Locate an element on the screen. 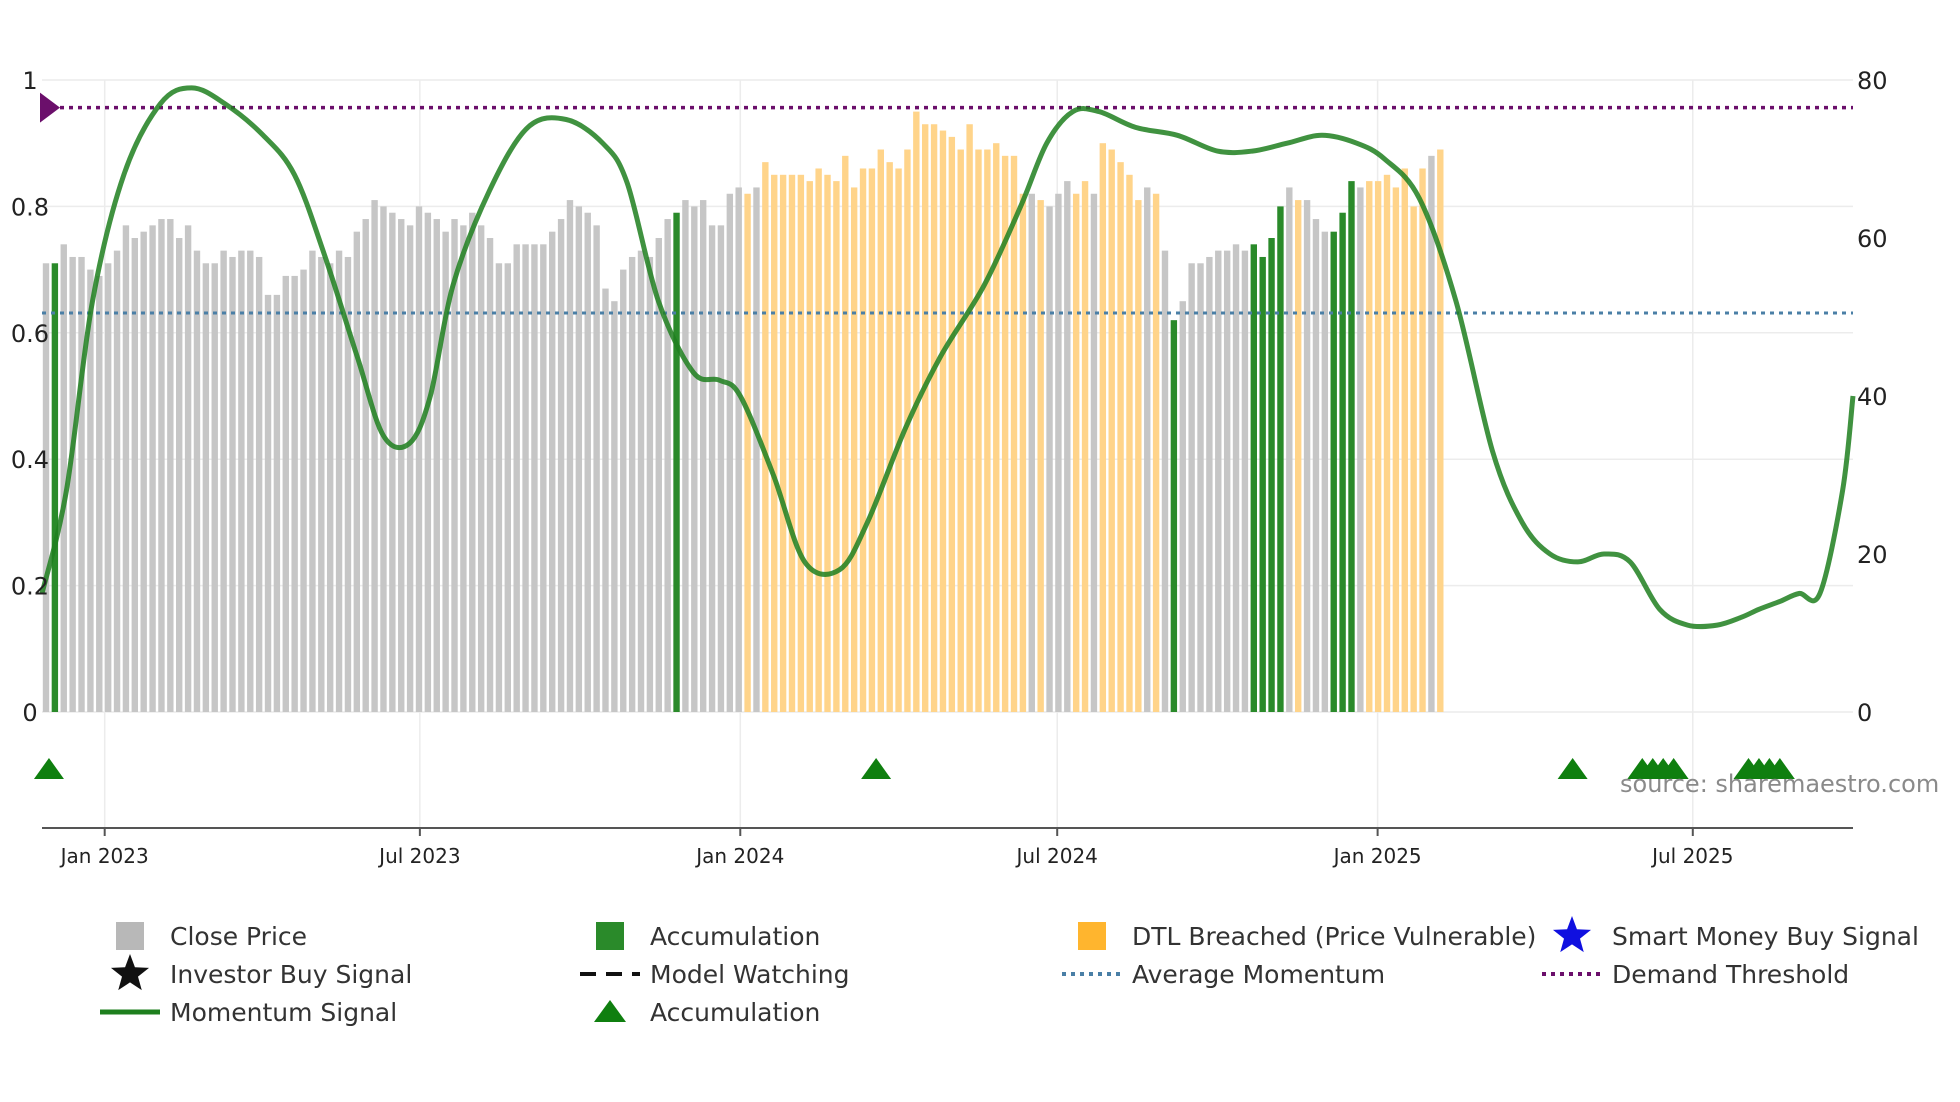 The height and width of the screenshot is (1102, 1960). dtl-legend-icon is located at coordinates (1092, 936).